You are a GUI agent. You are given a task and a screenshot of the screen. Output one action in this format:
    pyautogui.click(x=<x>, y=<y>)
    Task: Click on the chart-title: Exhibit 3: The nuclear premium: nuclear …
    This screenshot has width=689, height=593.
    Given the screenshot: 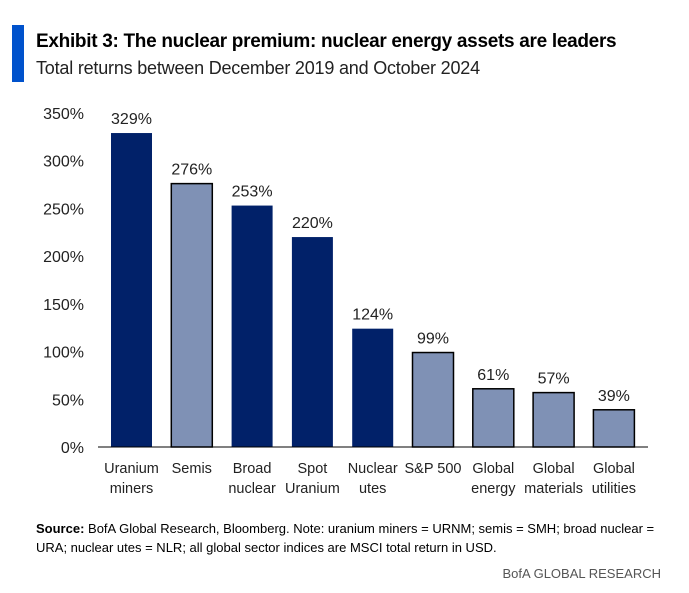 What is the action you would take?
    pyautogui.click(x=326, y=41)
    